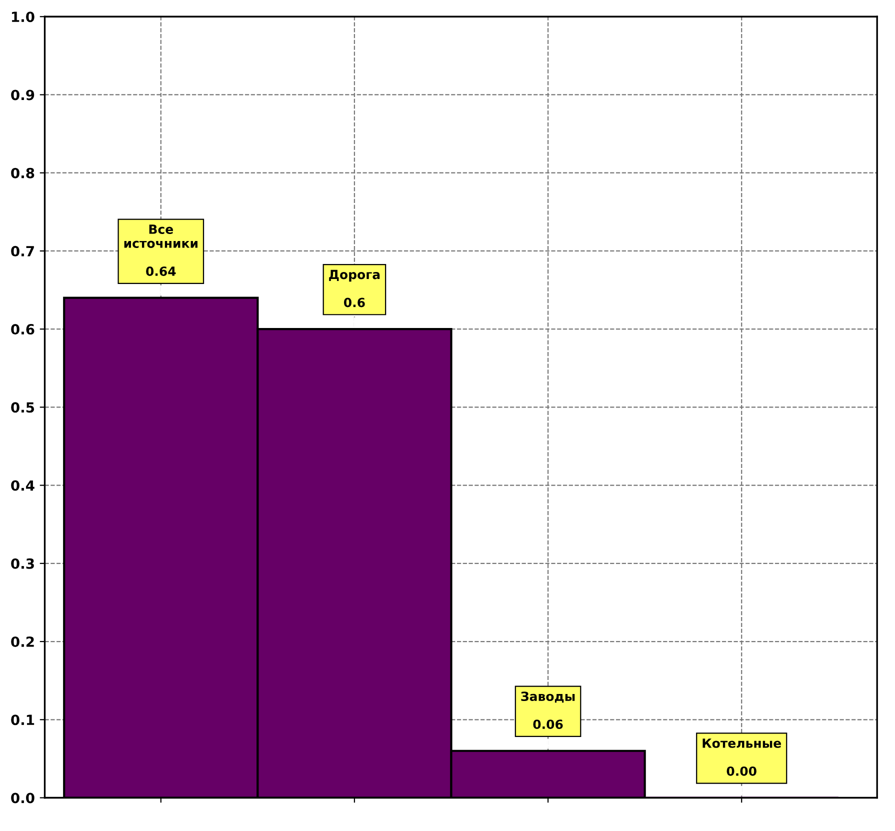 Image resolution: width=895 pixels, height=831 pixels. What do you see at coordinates (548, 725) in the screenshot?
I see `data-label: 0.06` at bounding box center [548, 725].